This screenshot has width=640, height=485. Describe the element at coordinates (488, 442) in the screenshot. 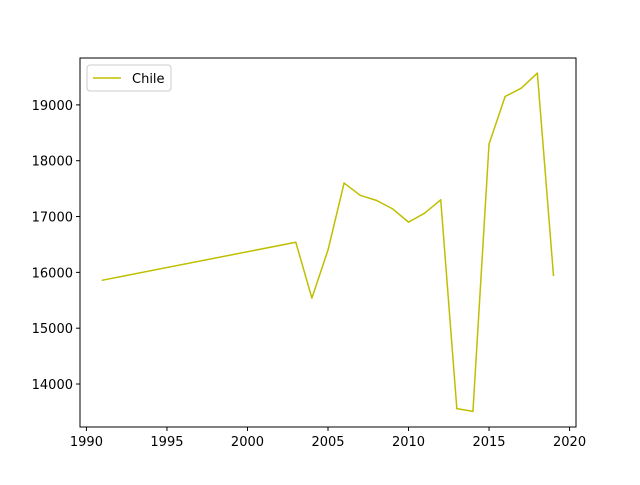

I see `x-tick-label: 2015` at that location.